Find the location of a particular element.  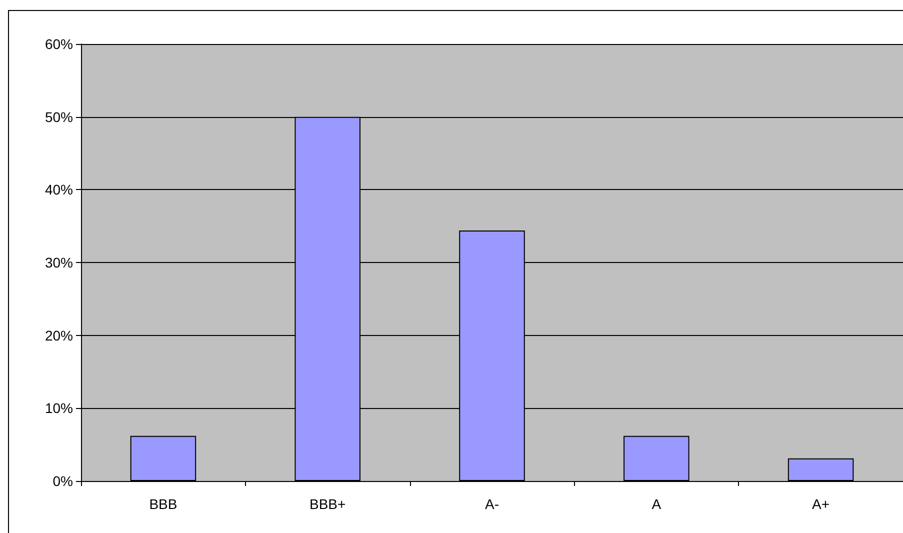

y-tick-label: 10% is located at coordinates (58, 408).